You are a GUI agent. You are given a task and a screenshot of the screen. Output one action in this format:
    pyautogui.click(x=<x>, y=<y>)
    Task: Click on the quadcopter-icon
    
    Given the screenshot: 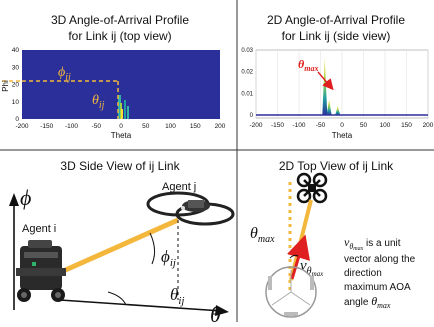 What is the action you would take?
    pyautogui.click(x=190, y=208)
    